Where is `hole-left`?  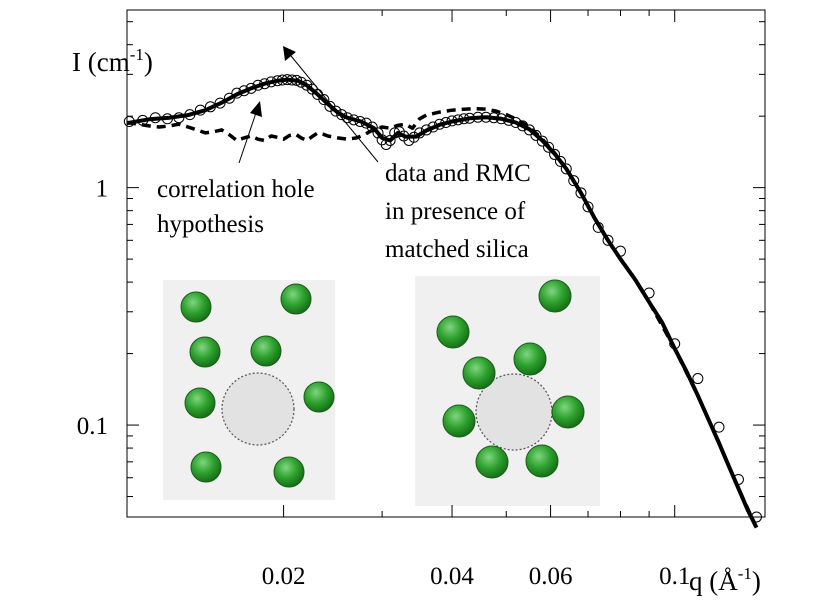
hole-left is located at coordinates (258, 409).